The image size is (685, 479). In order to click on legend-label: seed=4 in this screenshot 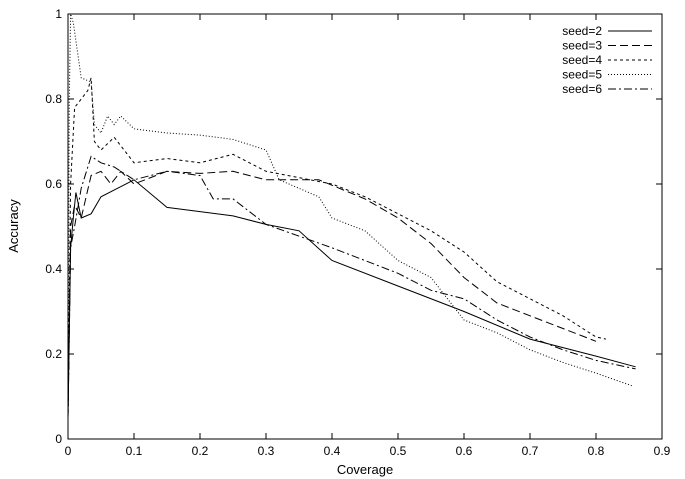, I will do `click(582, 60)`.